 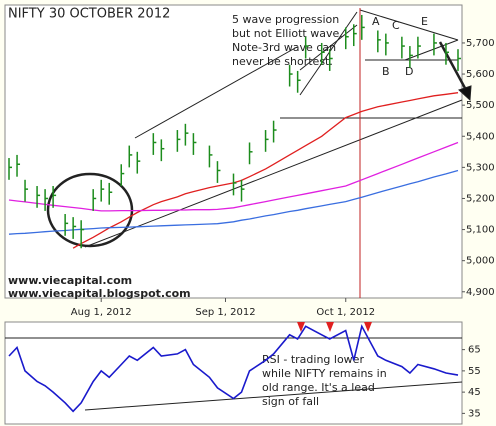 I want to click on annotation: sign of fall, so click(x=290, y=401).